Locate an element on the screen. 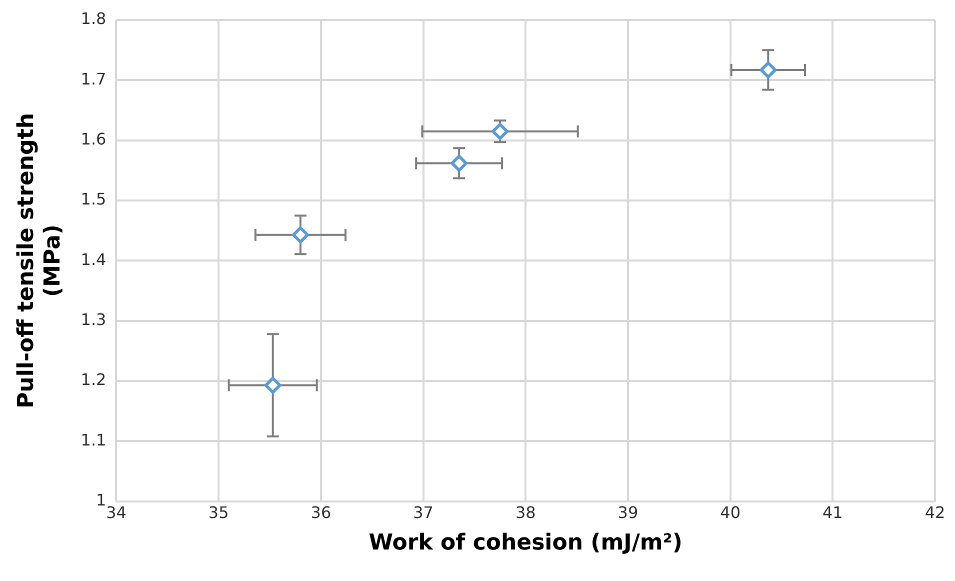  x-tick-label: 37 is located at coordinates (423, 512).